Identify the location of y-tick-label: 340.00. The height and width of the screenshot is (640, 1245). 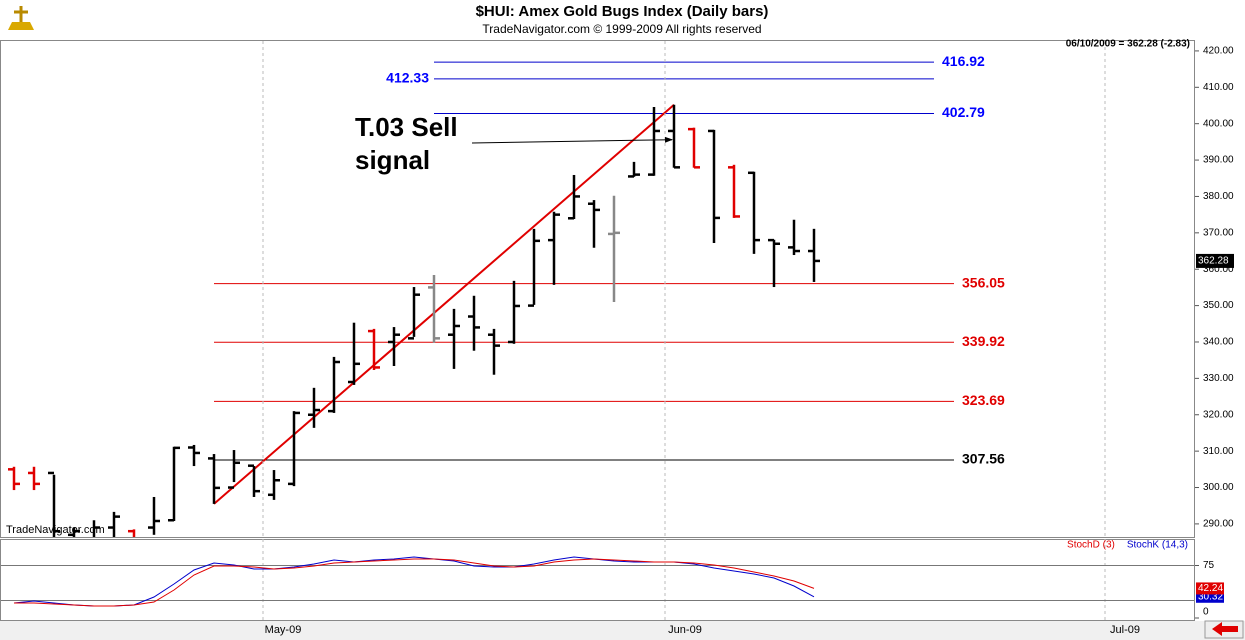
(1218, 342).